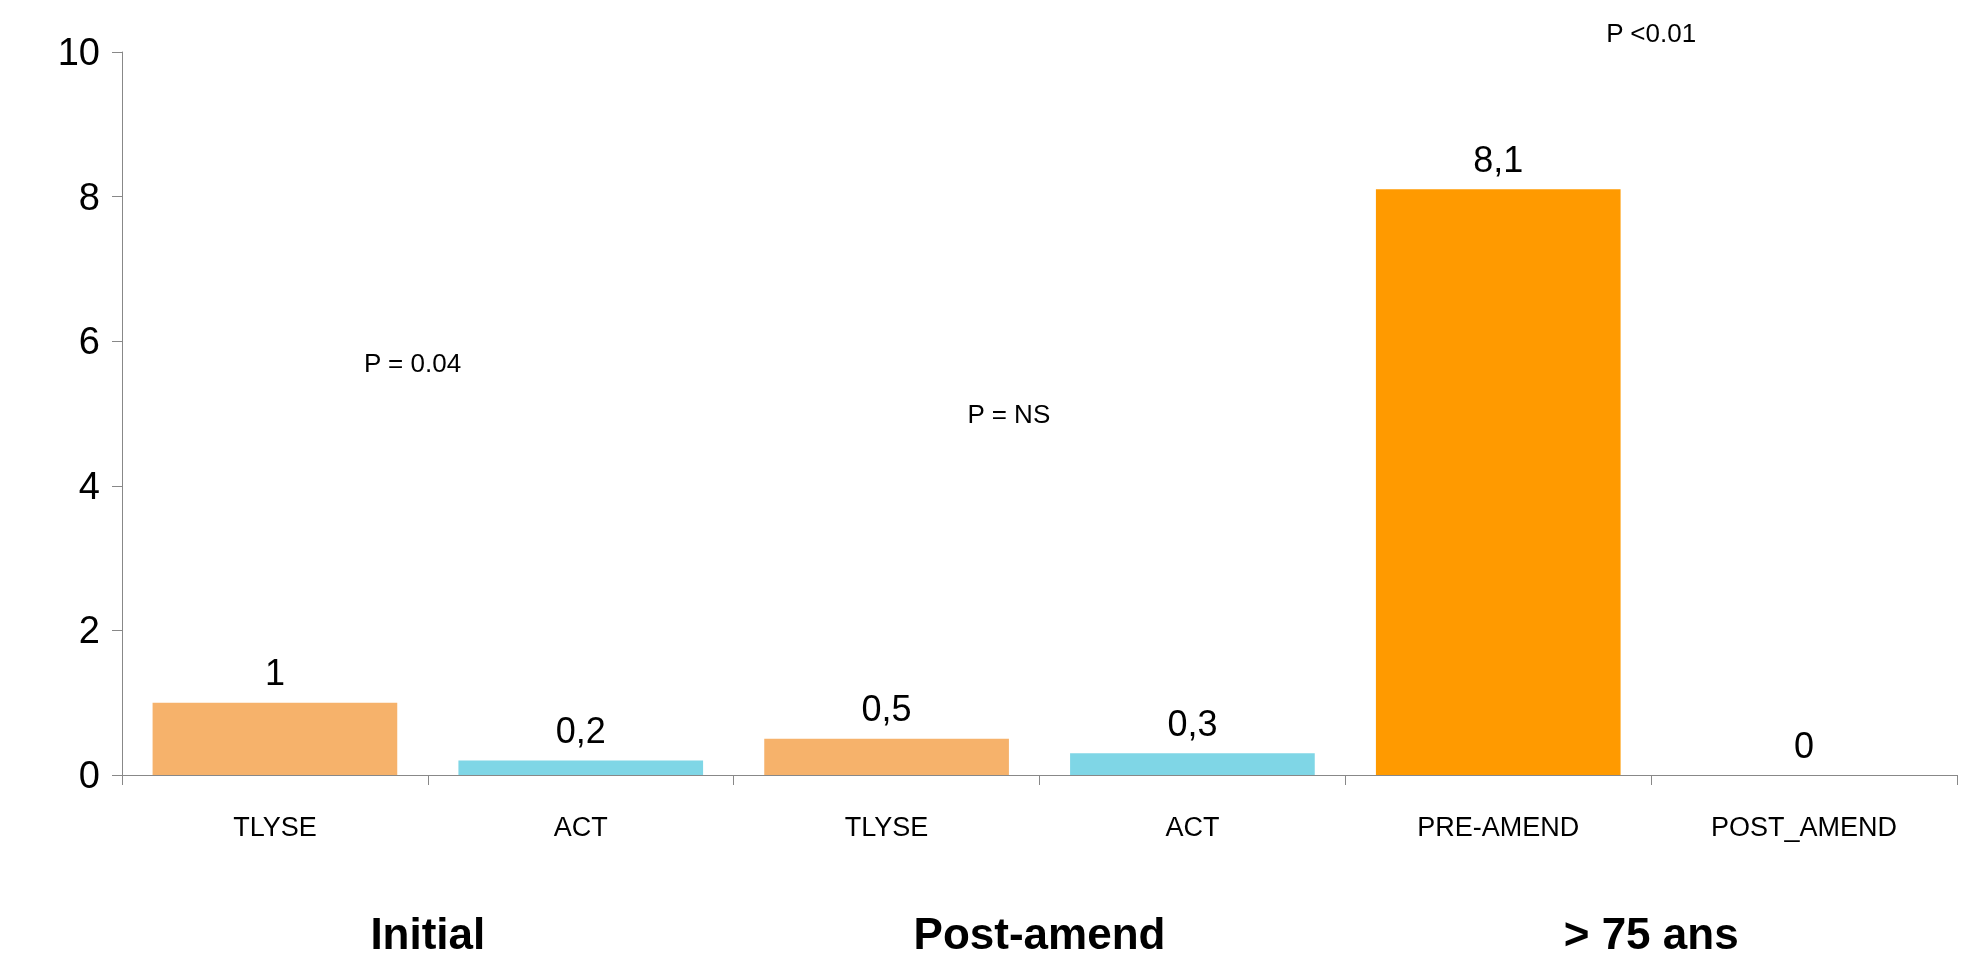 The image size is (1975, 979). What do you see at coordinates (886, 709) in the screenshot?
I see `data-label: 0,5` at bounding box center [886, 709].